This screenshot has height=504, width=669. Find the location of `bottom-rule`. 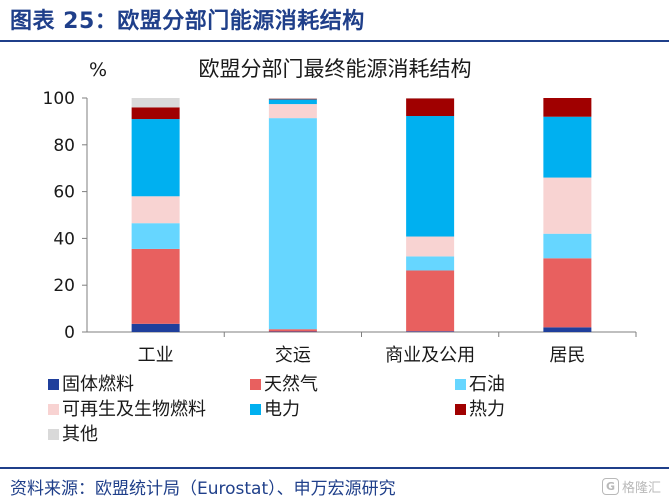

bottom-rule is located at coordinates (334, 468).